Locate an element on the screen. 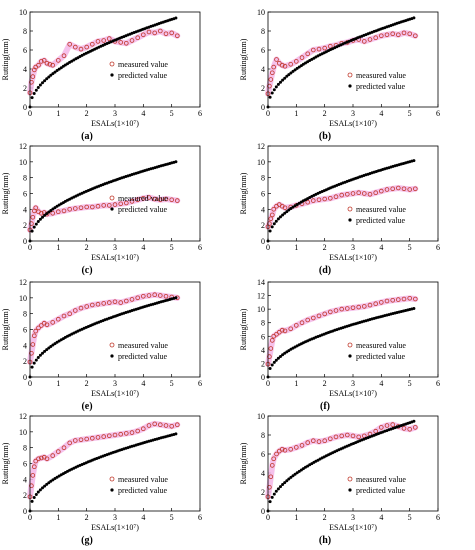 Image resolution: width=475 pixels, height=550 pixels. y-tick-label: 8 is located at coordinates (25, 178).